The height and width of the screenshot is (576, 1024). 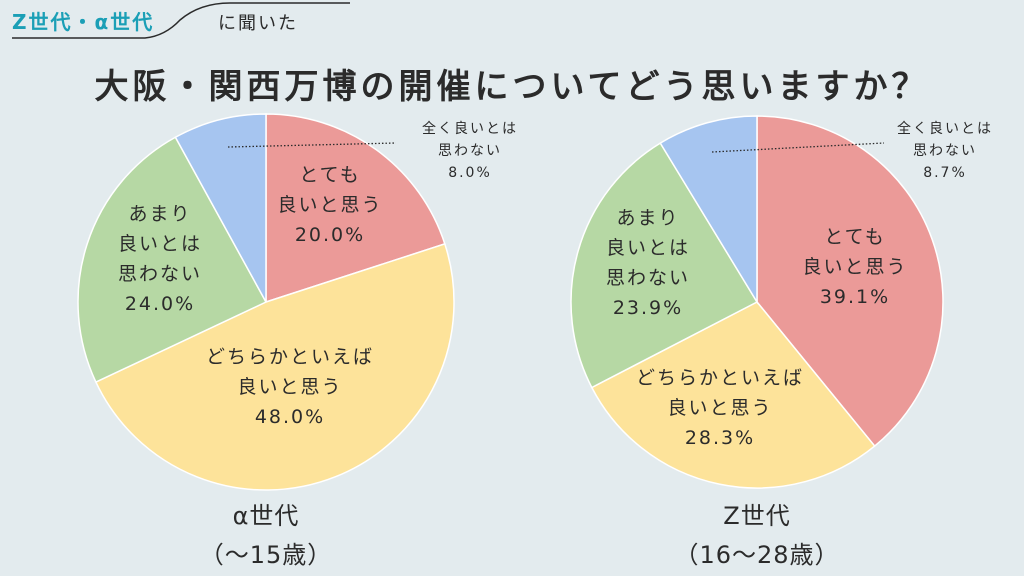 What do you see at coordinates (290, 387) in the screenshot?
I see `slice-somewhat-good-label: どちらかといえば良いと思う 48.0%` at bounding box center [290, 387].